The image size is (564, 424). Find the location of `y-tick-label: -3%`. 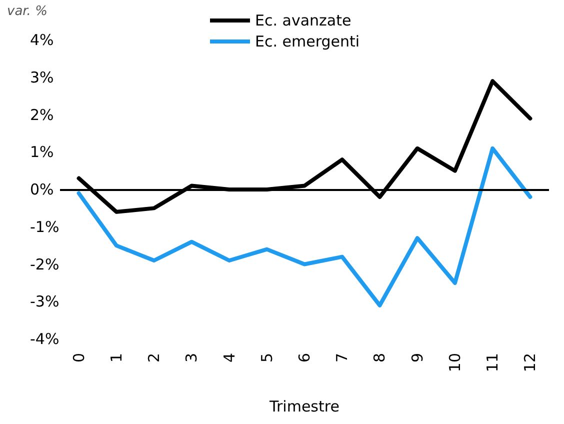

y-tick-label: -3% is located at coordinates (45, 301).